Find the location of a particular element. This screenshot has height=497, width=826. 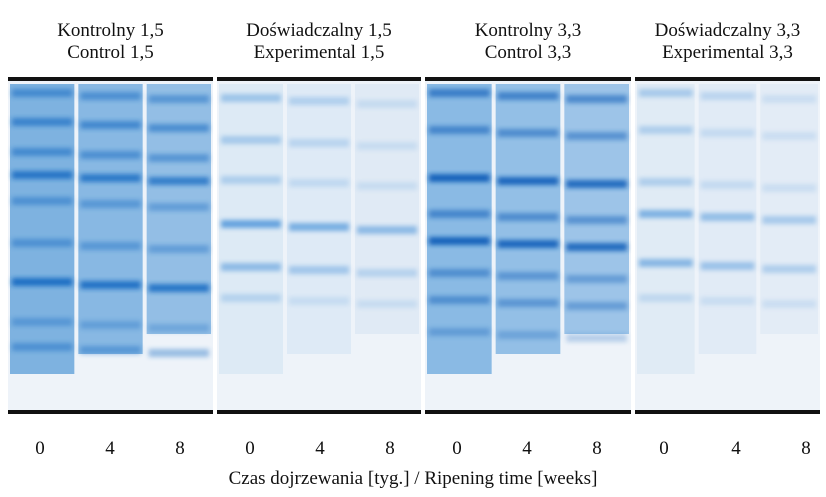

panel-subtitle: Experimental 3,3 is located at coordinates (727, 52).